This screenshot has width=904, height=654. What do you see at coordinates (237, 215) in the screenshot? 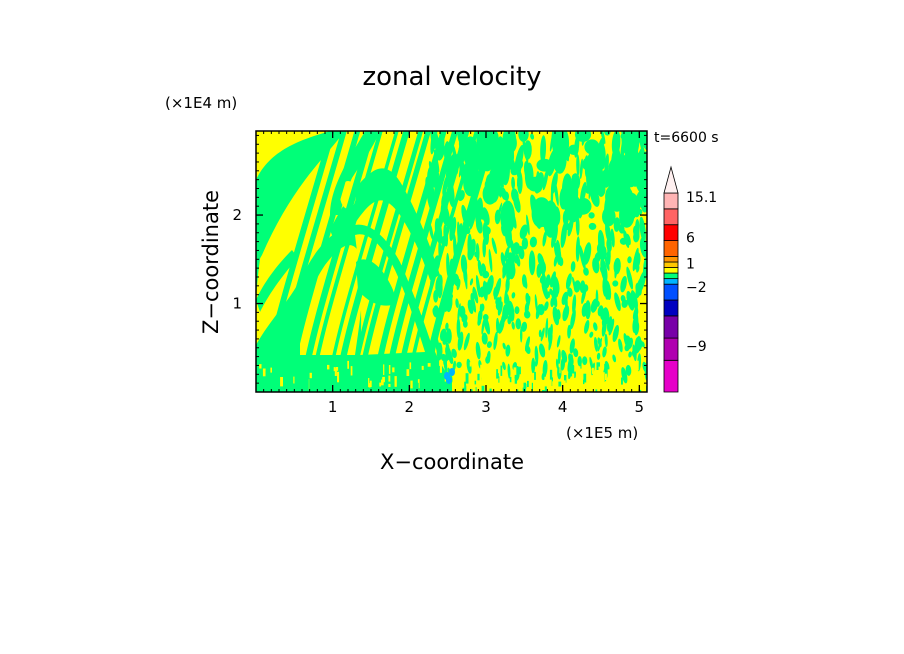
I see `y-tick-label: 2` at bounding box center [237, 215].